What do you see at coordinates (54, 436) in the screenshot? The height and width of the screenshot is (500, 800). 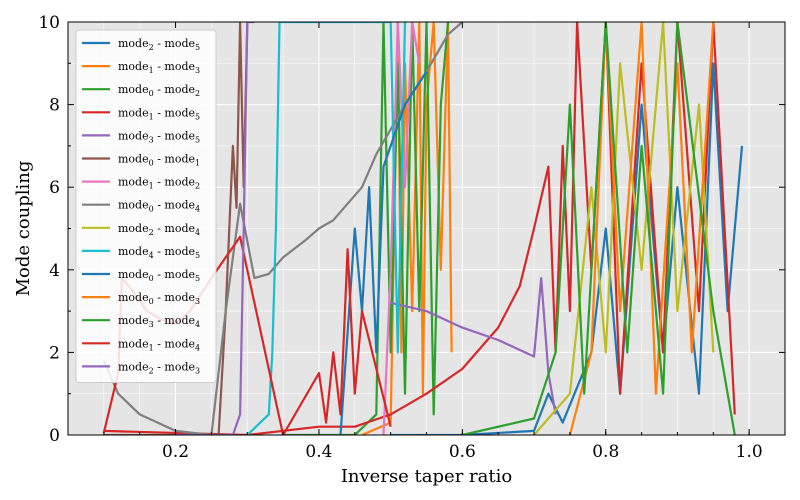 I see `y-tick-label: 0` at bounding box center [54, 436].